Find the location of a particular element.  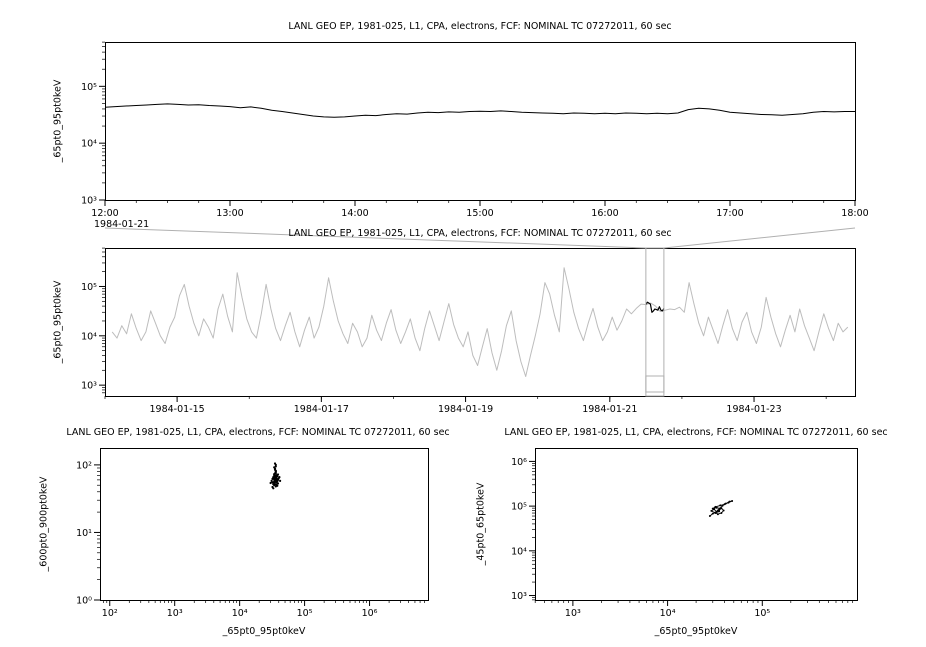

x-tick-label: 1984-01-19 is located at coordinates (465, 409).